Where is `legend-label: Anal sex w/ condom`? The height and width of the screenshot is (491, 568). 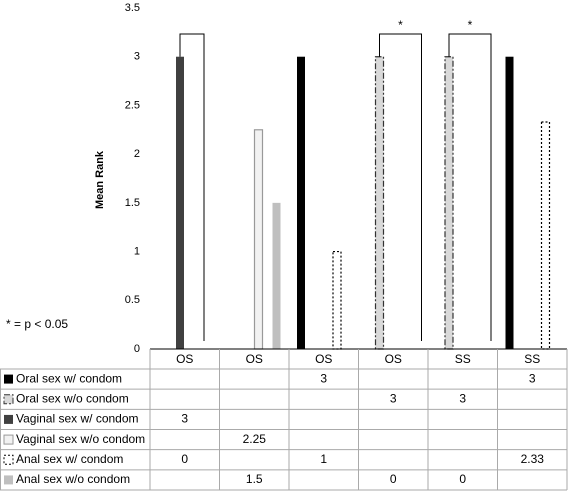 legend-label: Anal sex w/ condom is located at coordinates (69, 459).